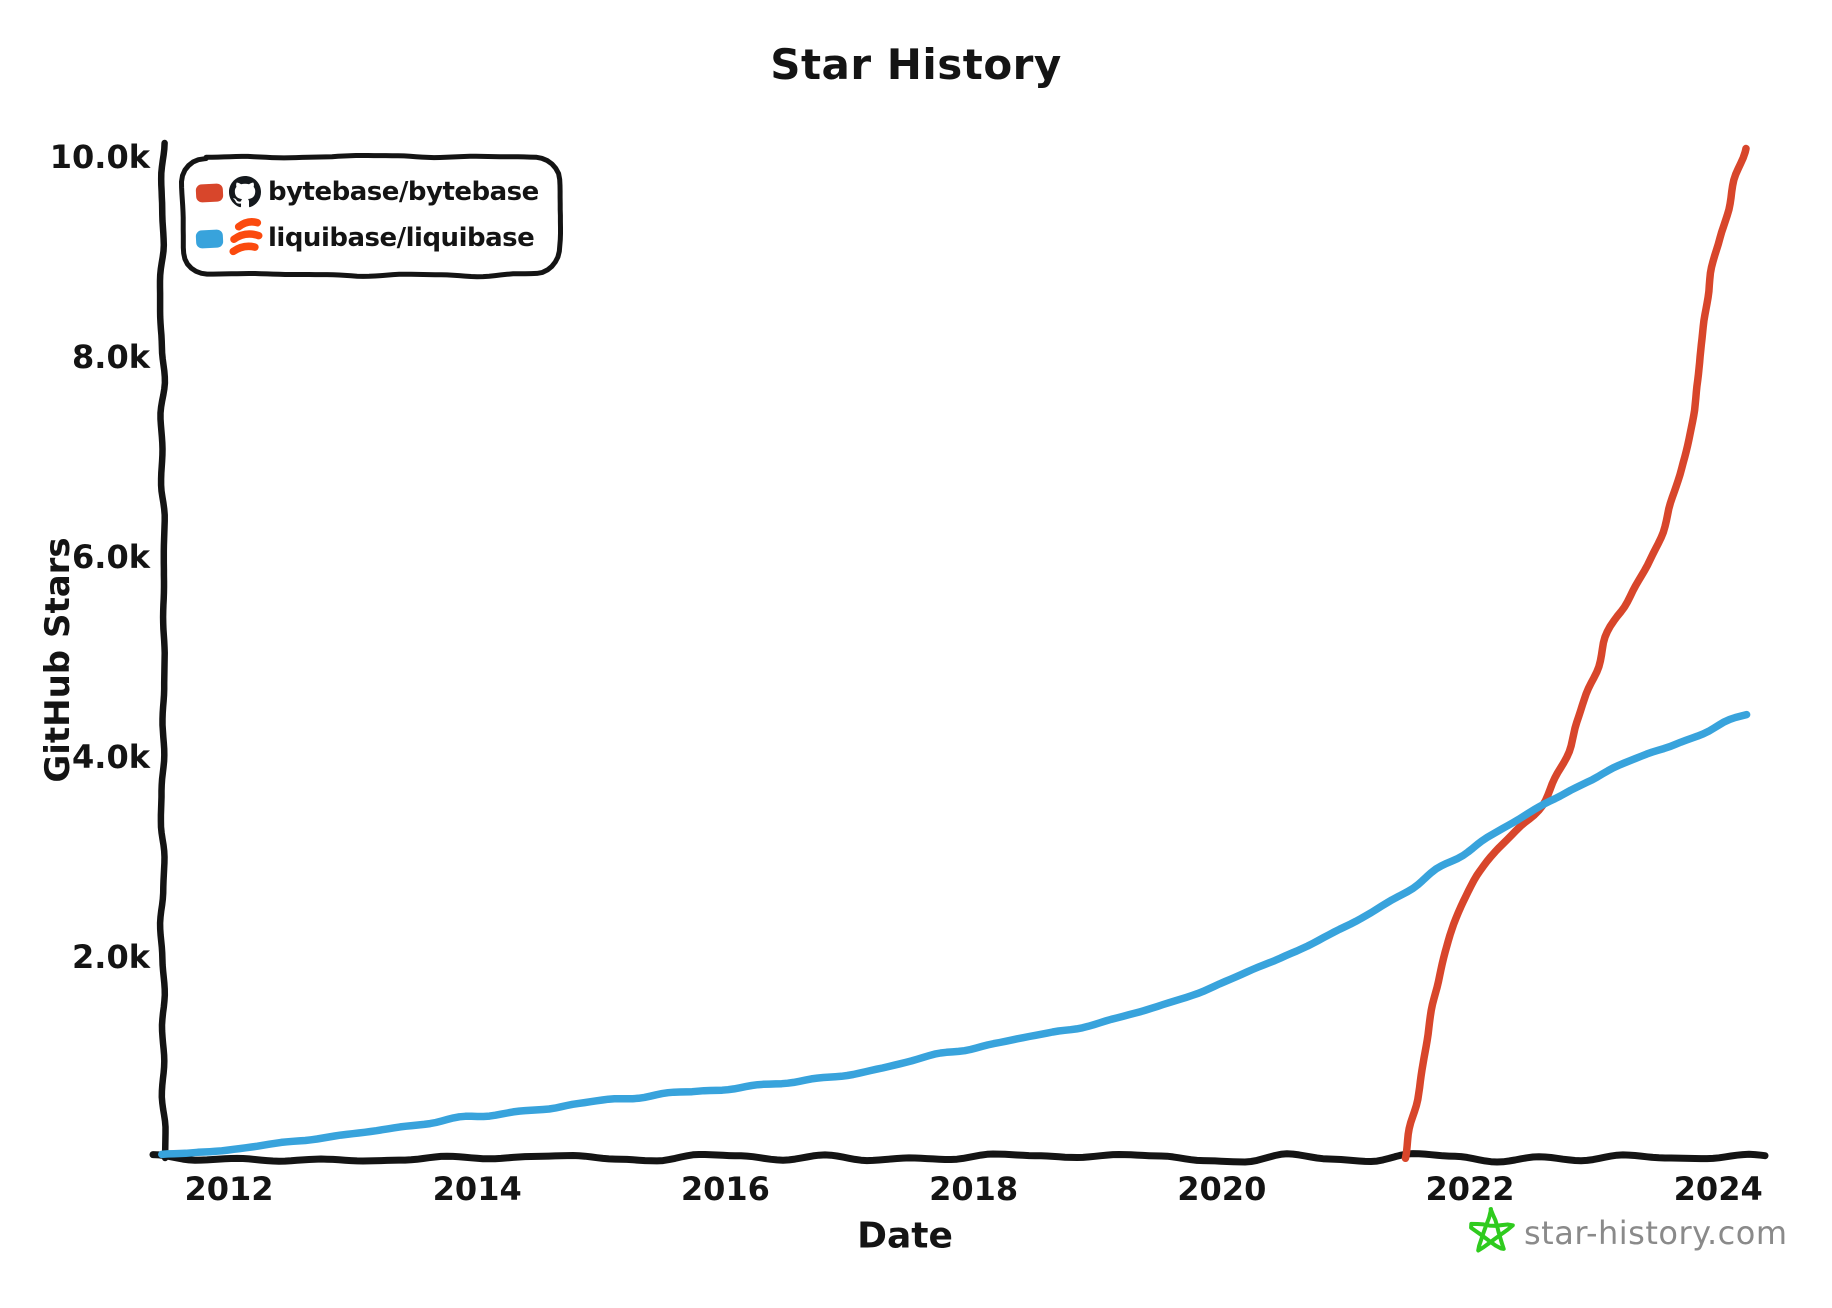 This screenshot has height=1308, width=1832. I want to click on x-tick-label-2014: 2014, so click(477, 1189).